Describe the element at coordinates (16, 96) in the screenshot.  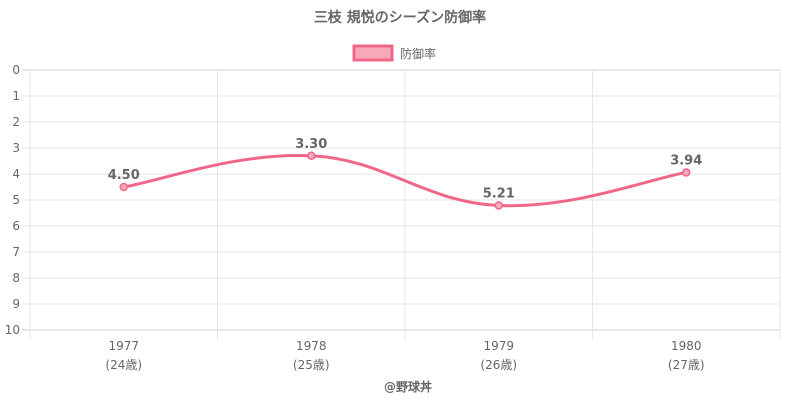
I see `y-tick-label: 1` at that location.